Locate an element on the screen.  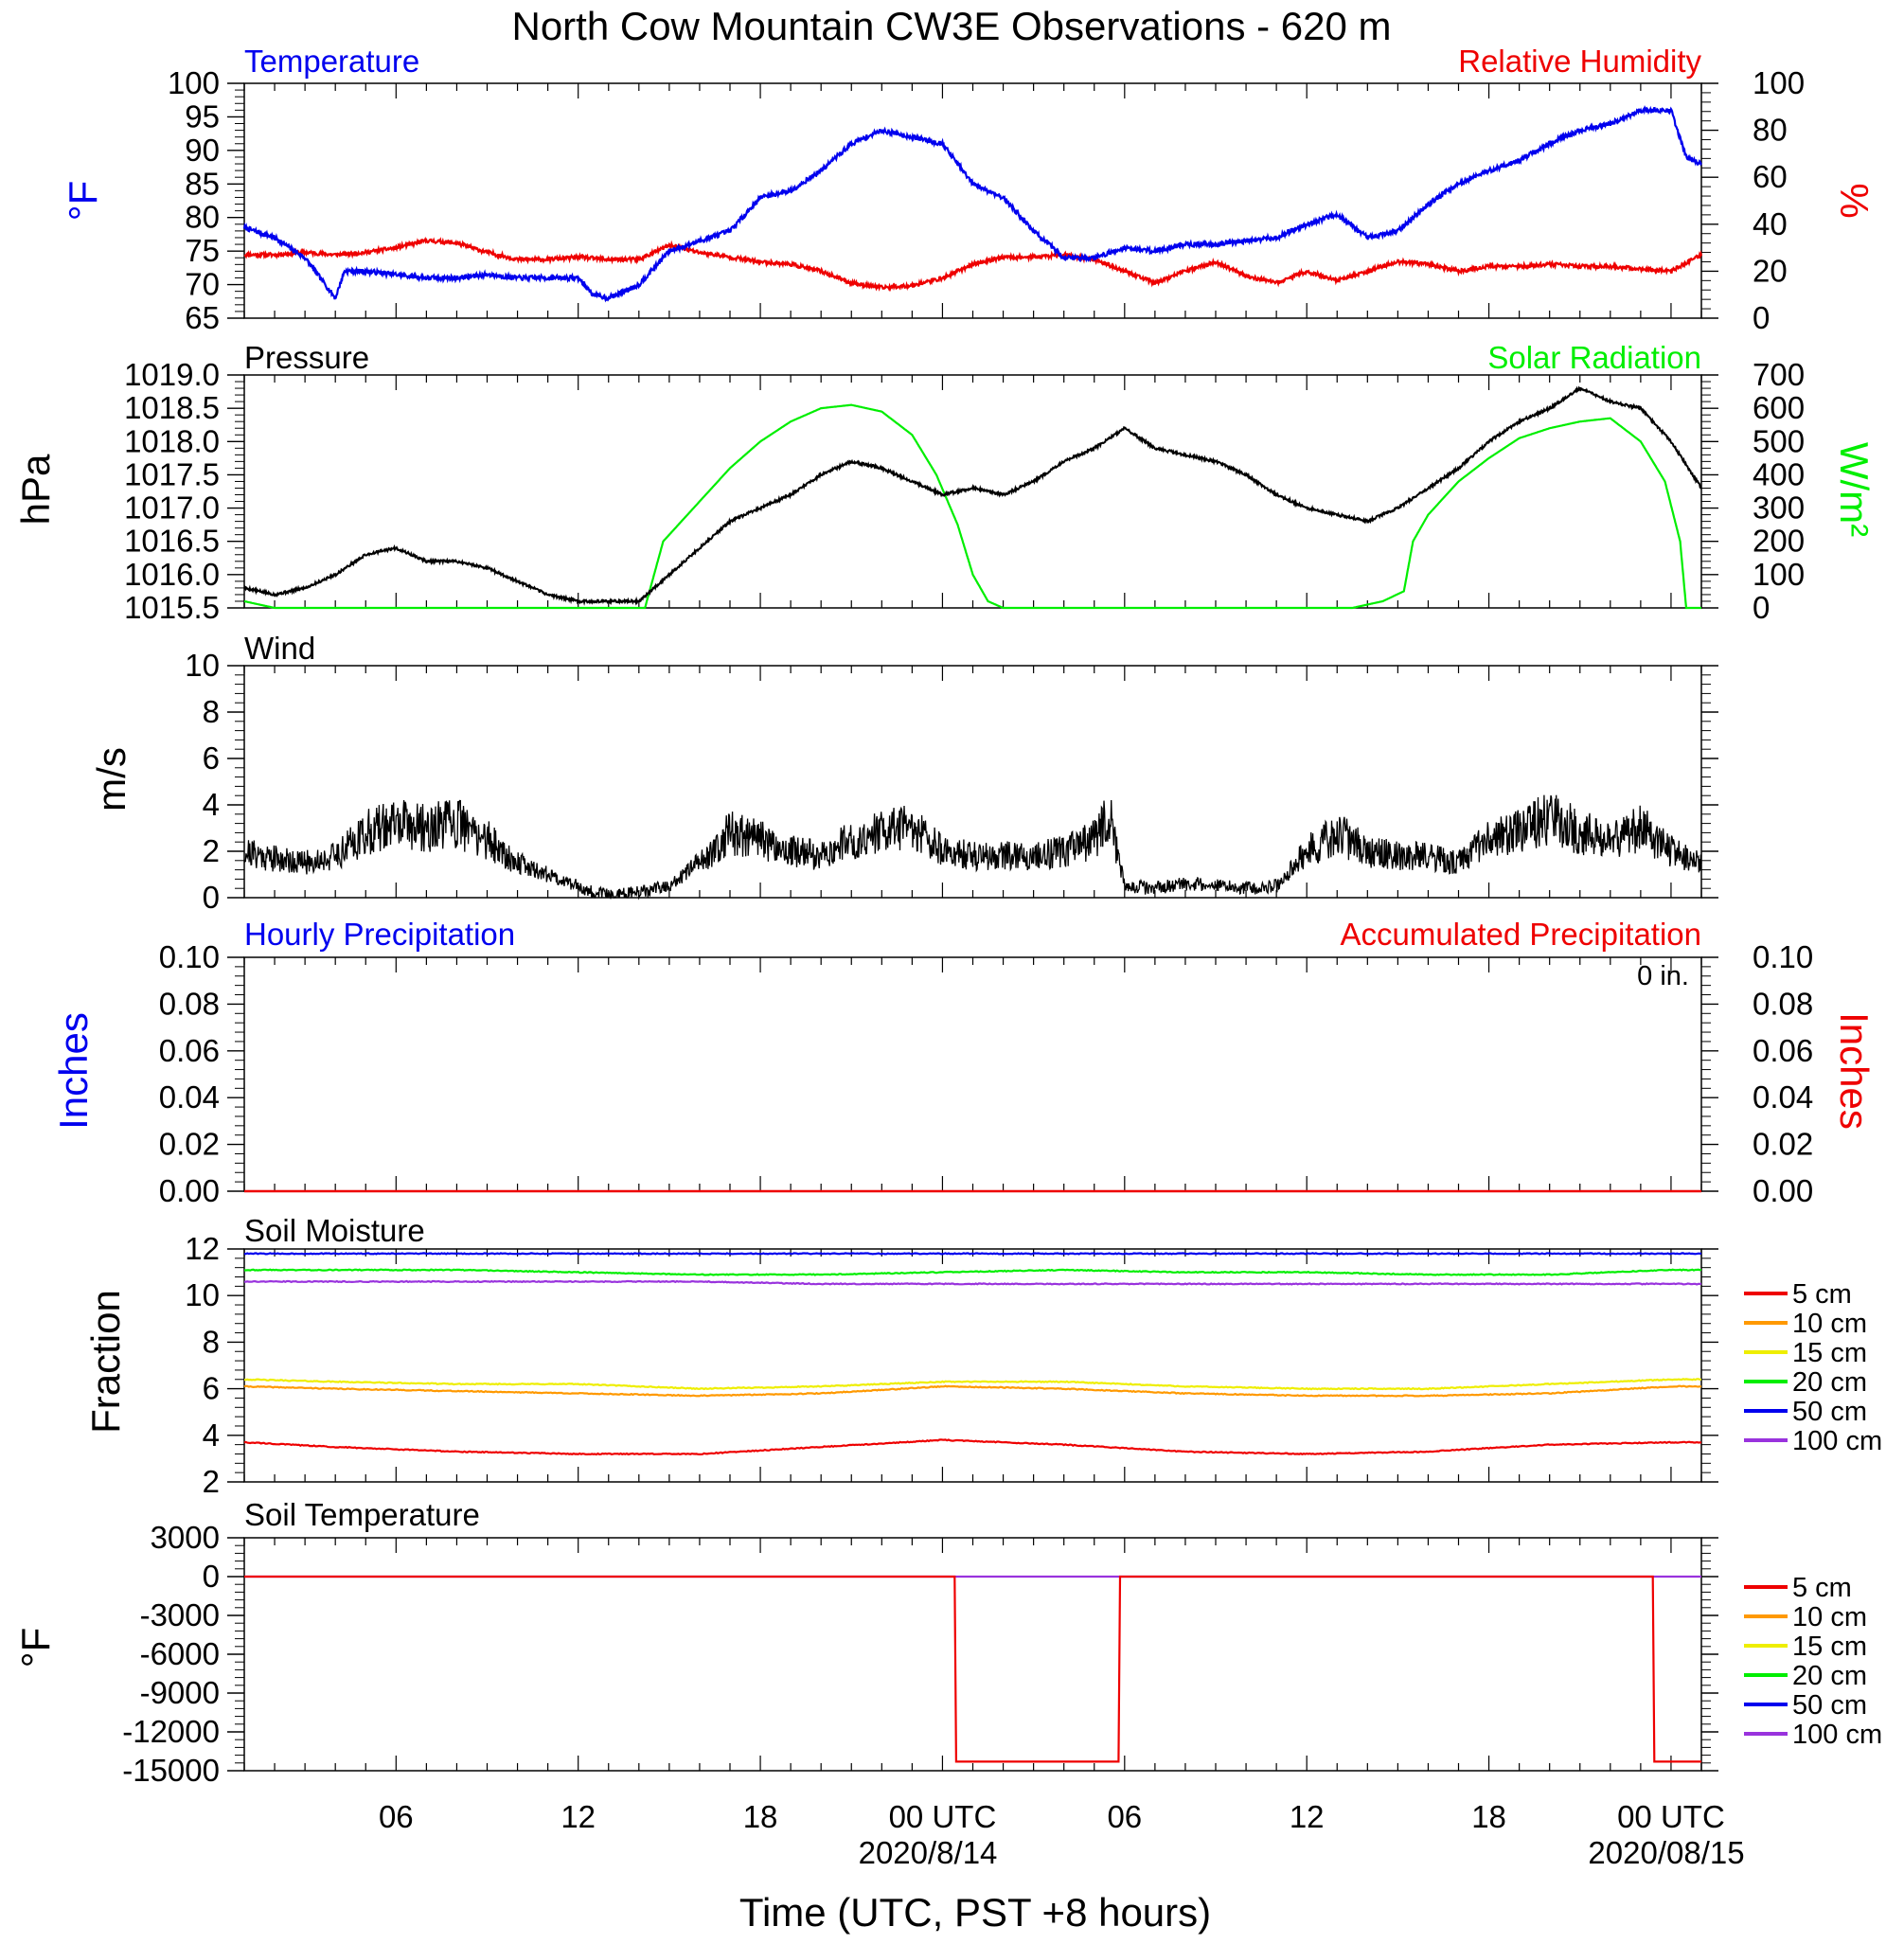
humidity-line is located at coordinates (973, 264).